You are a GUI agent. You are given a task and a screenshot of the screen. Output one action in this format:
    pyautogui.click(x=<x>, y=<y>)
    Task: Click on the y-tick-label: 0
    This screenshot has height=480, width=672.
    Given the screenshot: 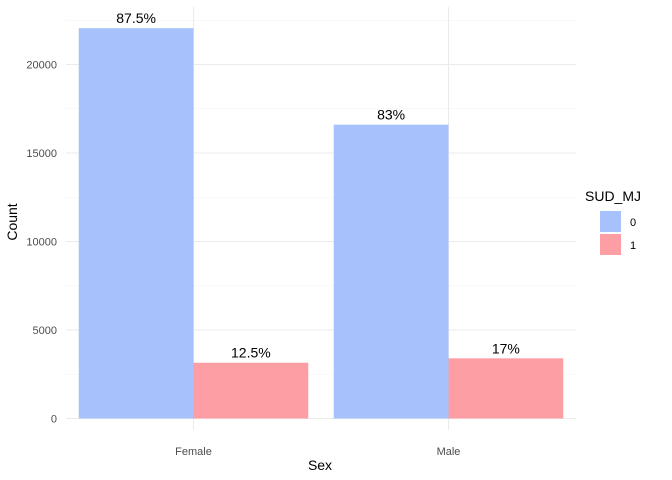 What is the action you would take?
    pyautogui.click(x=54, y=420)
    